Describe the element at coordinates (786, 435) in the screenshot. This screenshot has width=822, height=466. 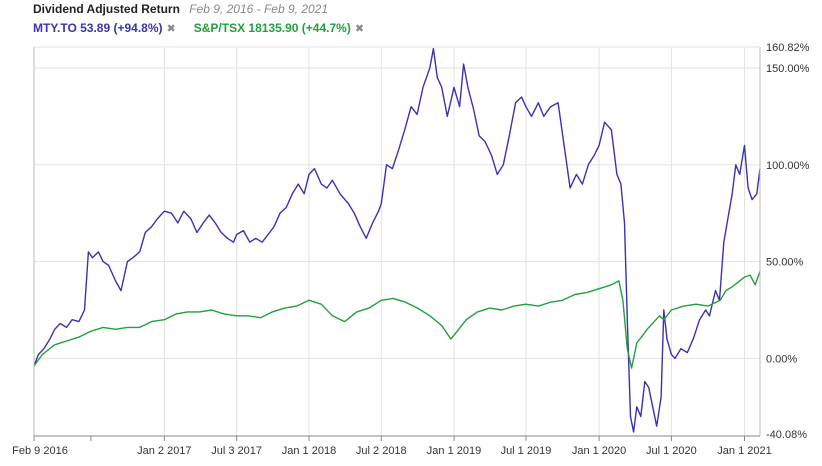
I see `y-tick-label: -40.08%` at that location.